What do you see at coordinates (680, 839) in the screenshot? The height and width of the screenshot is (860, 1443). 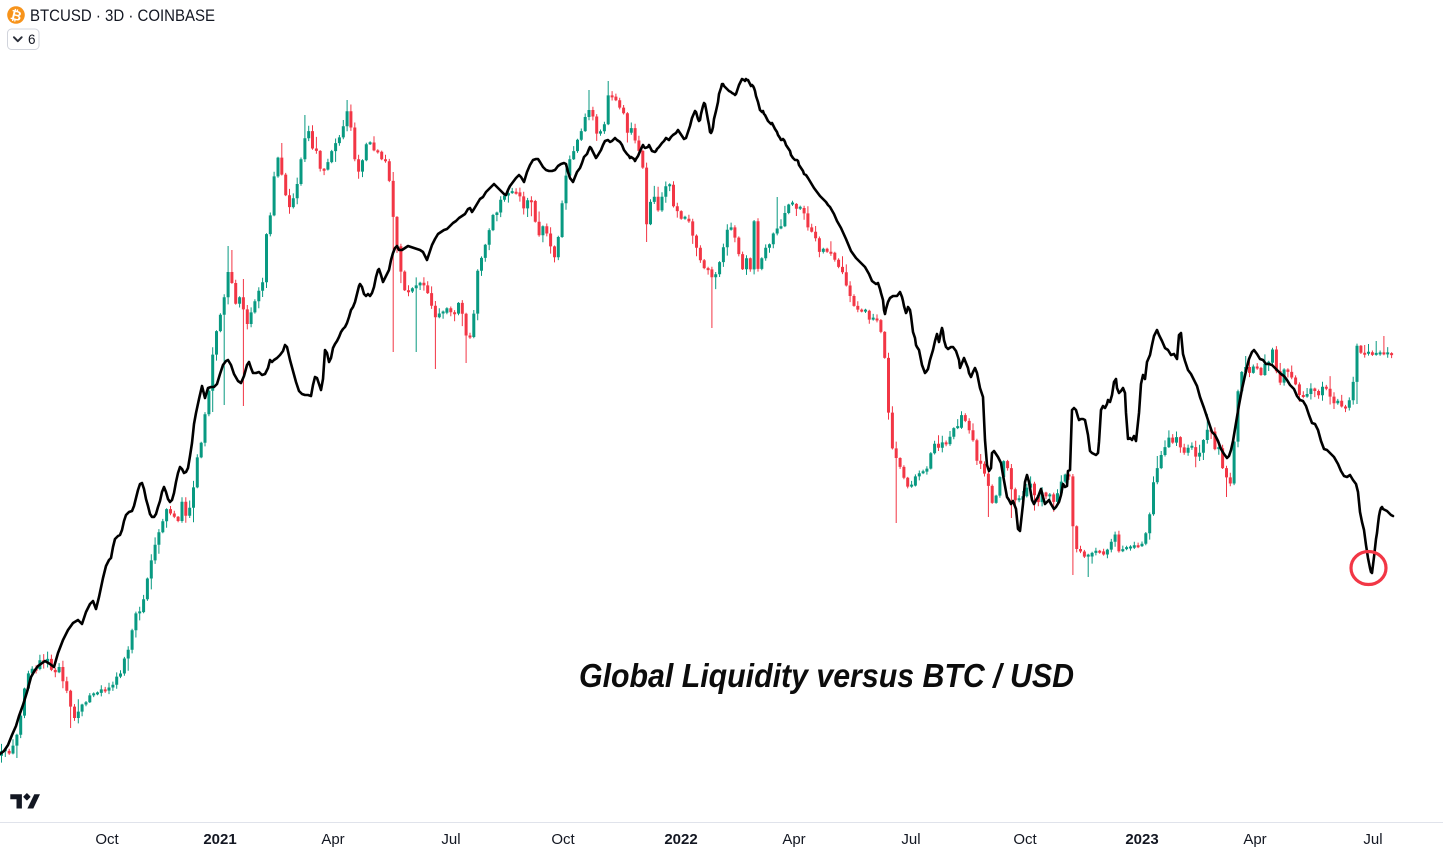 I see `svg-text: 2022` at bounding box center [680, 839].